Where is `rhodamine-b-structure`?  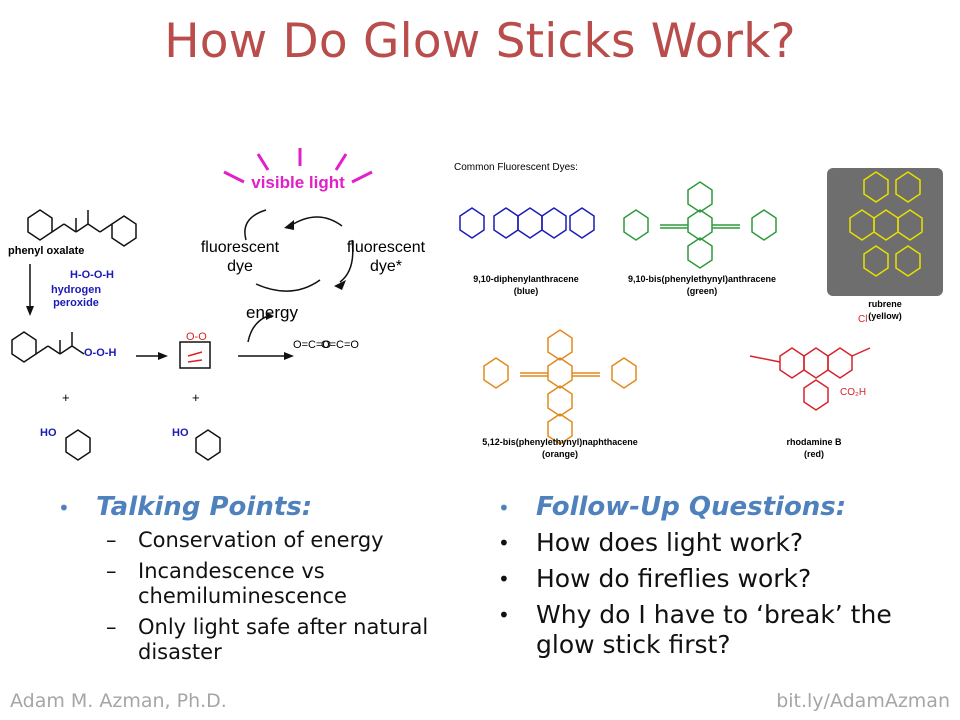
rhodamine-b-structure is located at coordinates (810, 379).